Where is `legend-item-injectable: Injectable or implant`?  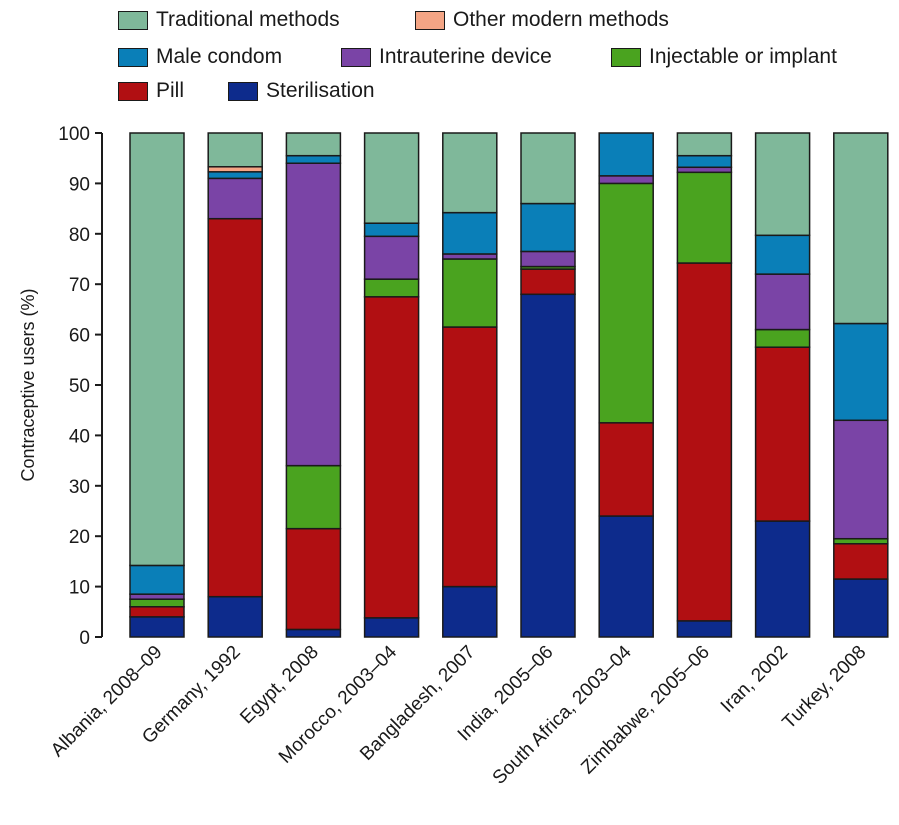 legend-item-injectable: Injectable or implant is located at coordinates (724, 57).